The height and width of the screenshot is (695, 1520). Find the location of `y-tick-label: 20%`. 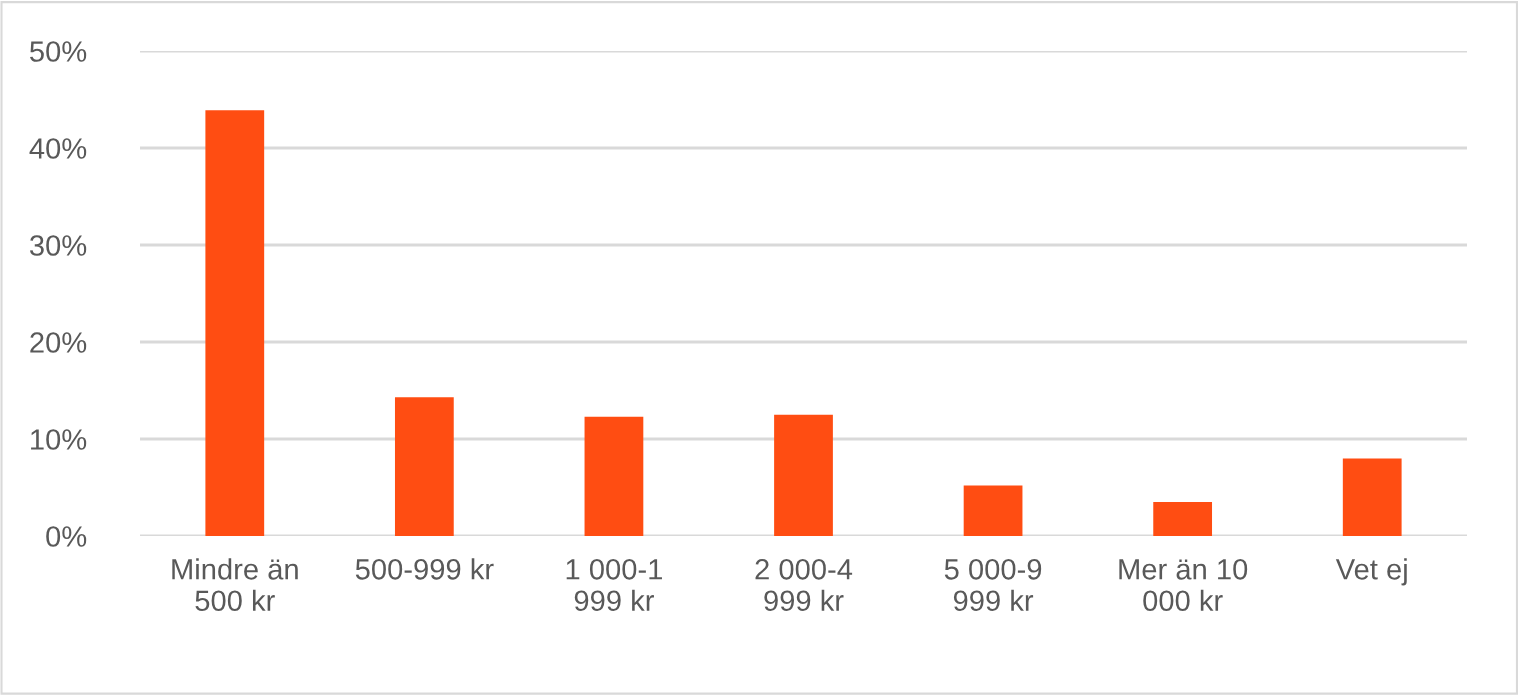

y-tick-label: 20% is located at coordinates (58, 342).